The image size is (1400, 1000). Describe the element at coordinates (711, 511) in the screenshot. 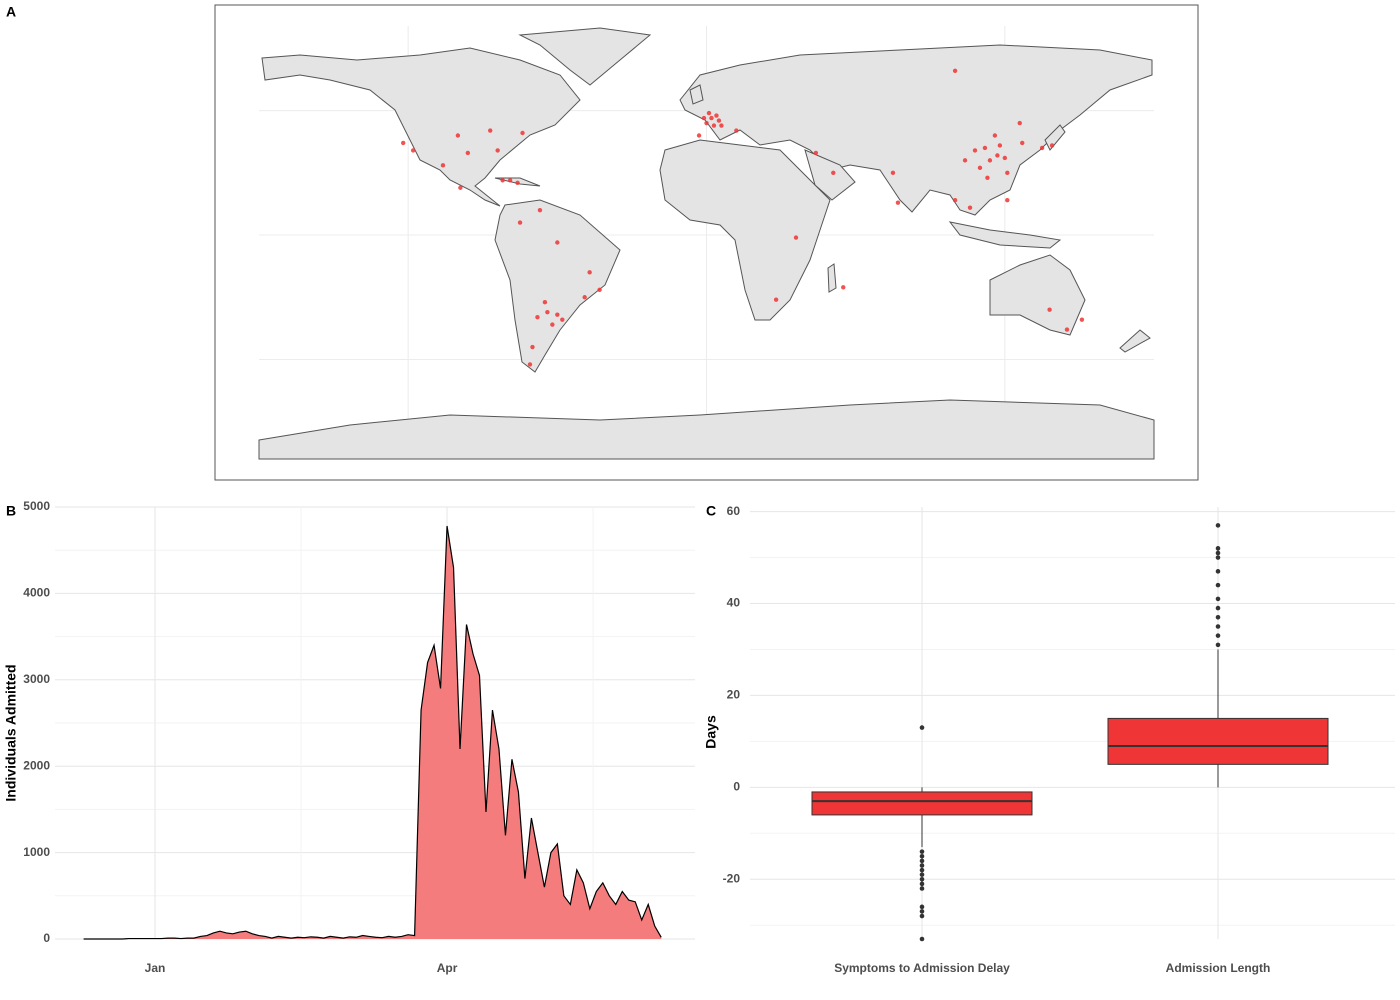

I see `panel-label: C` at that location.